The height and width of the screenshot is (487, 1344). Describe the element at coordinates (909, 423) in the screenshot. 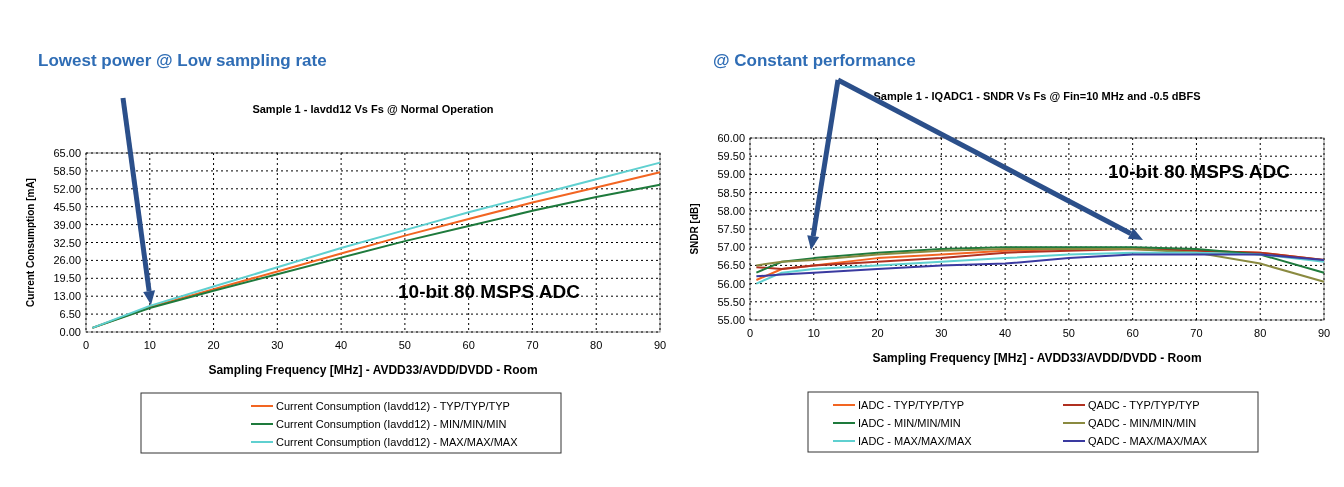

I see `legend-label: IADC - MIN/MIN/MIN` at that location.